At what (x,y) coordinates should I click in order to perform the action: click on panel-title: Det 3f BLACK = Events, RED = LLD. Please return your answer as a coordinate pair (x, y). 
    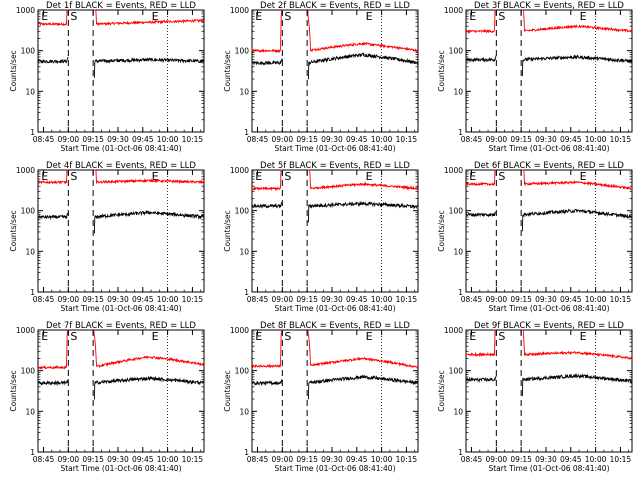
    Looking at the image, I should click on (549, 6).